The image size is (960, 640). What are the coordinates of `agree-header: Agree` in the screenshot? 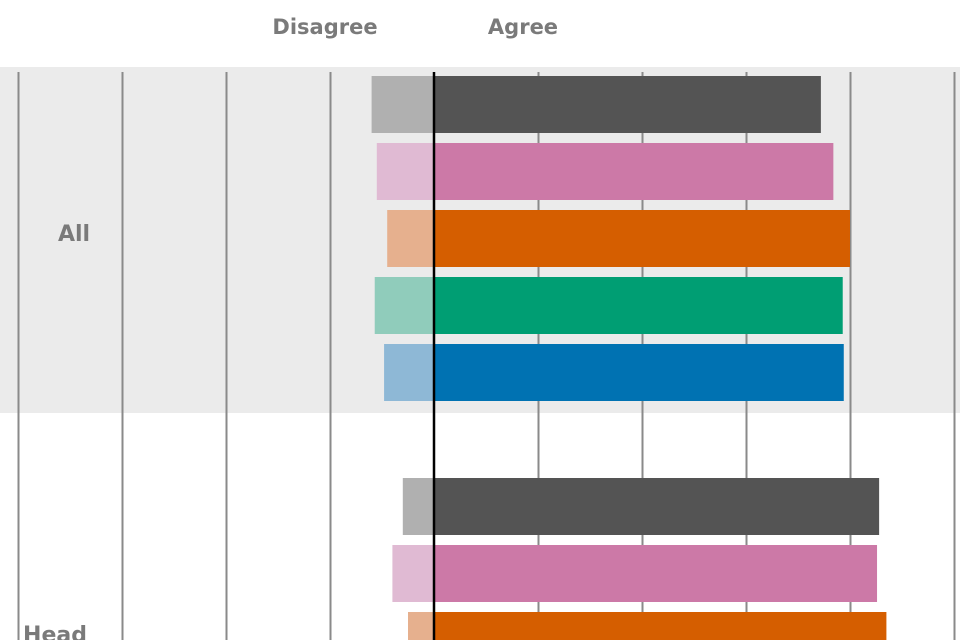 It's located at (523, 27).